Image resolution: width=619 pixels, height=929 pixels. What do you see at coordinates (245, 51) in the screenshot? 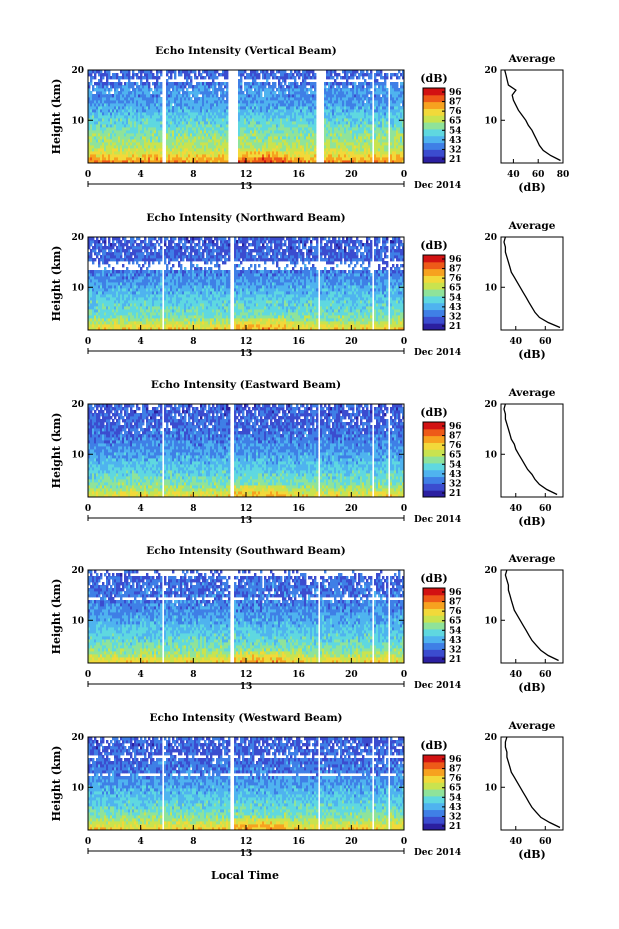
I see `panel-title: Echo Intensity (Vertical Beam)` at bounding box center [245, 51].